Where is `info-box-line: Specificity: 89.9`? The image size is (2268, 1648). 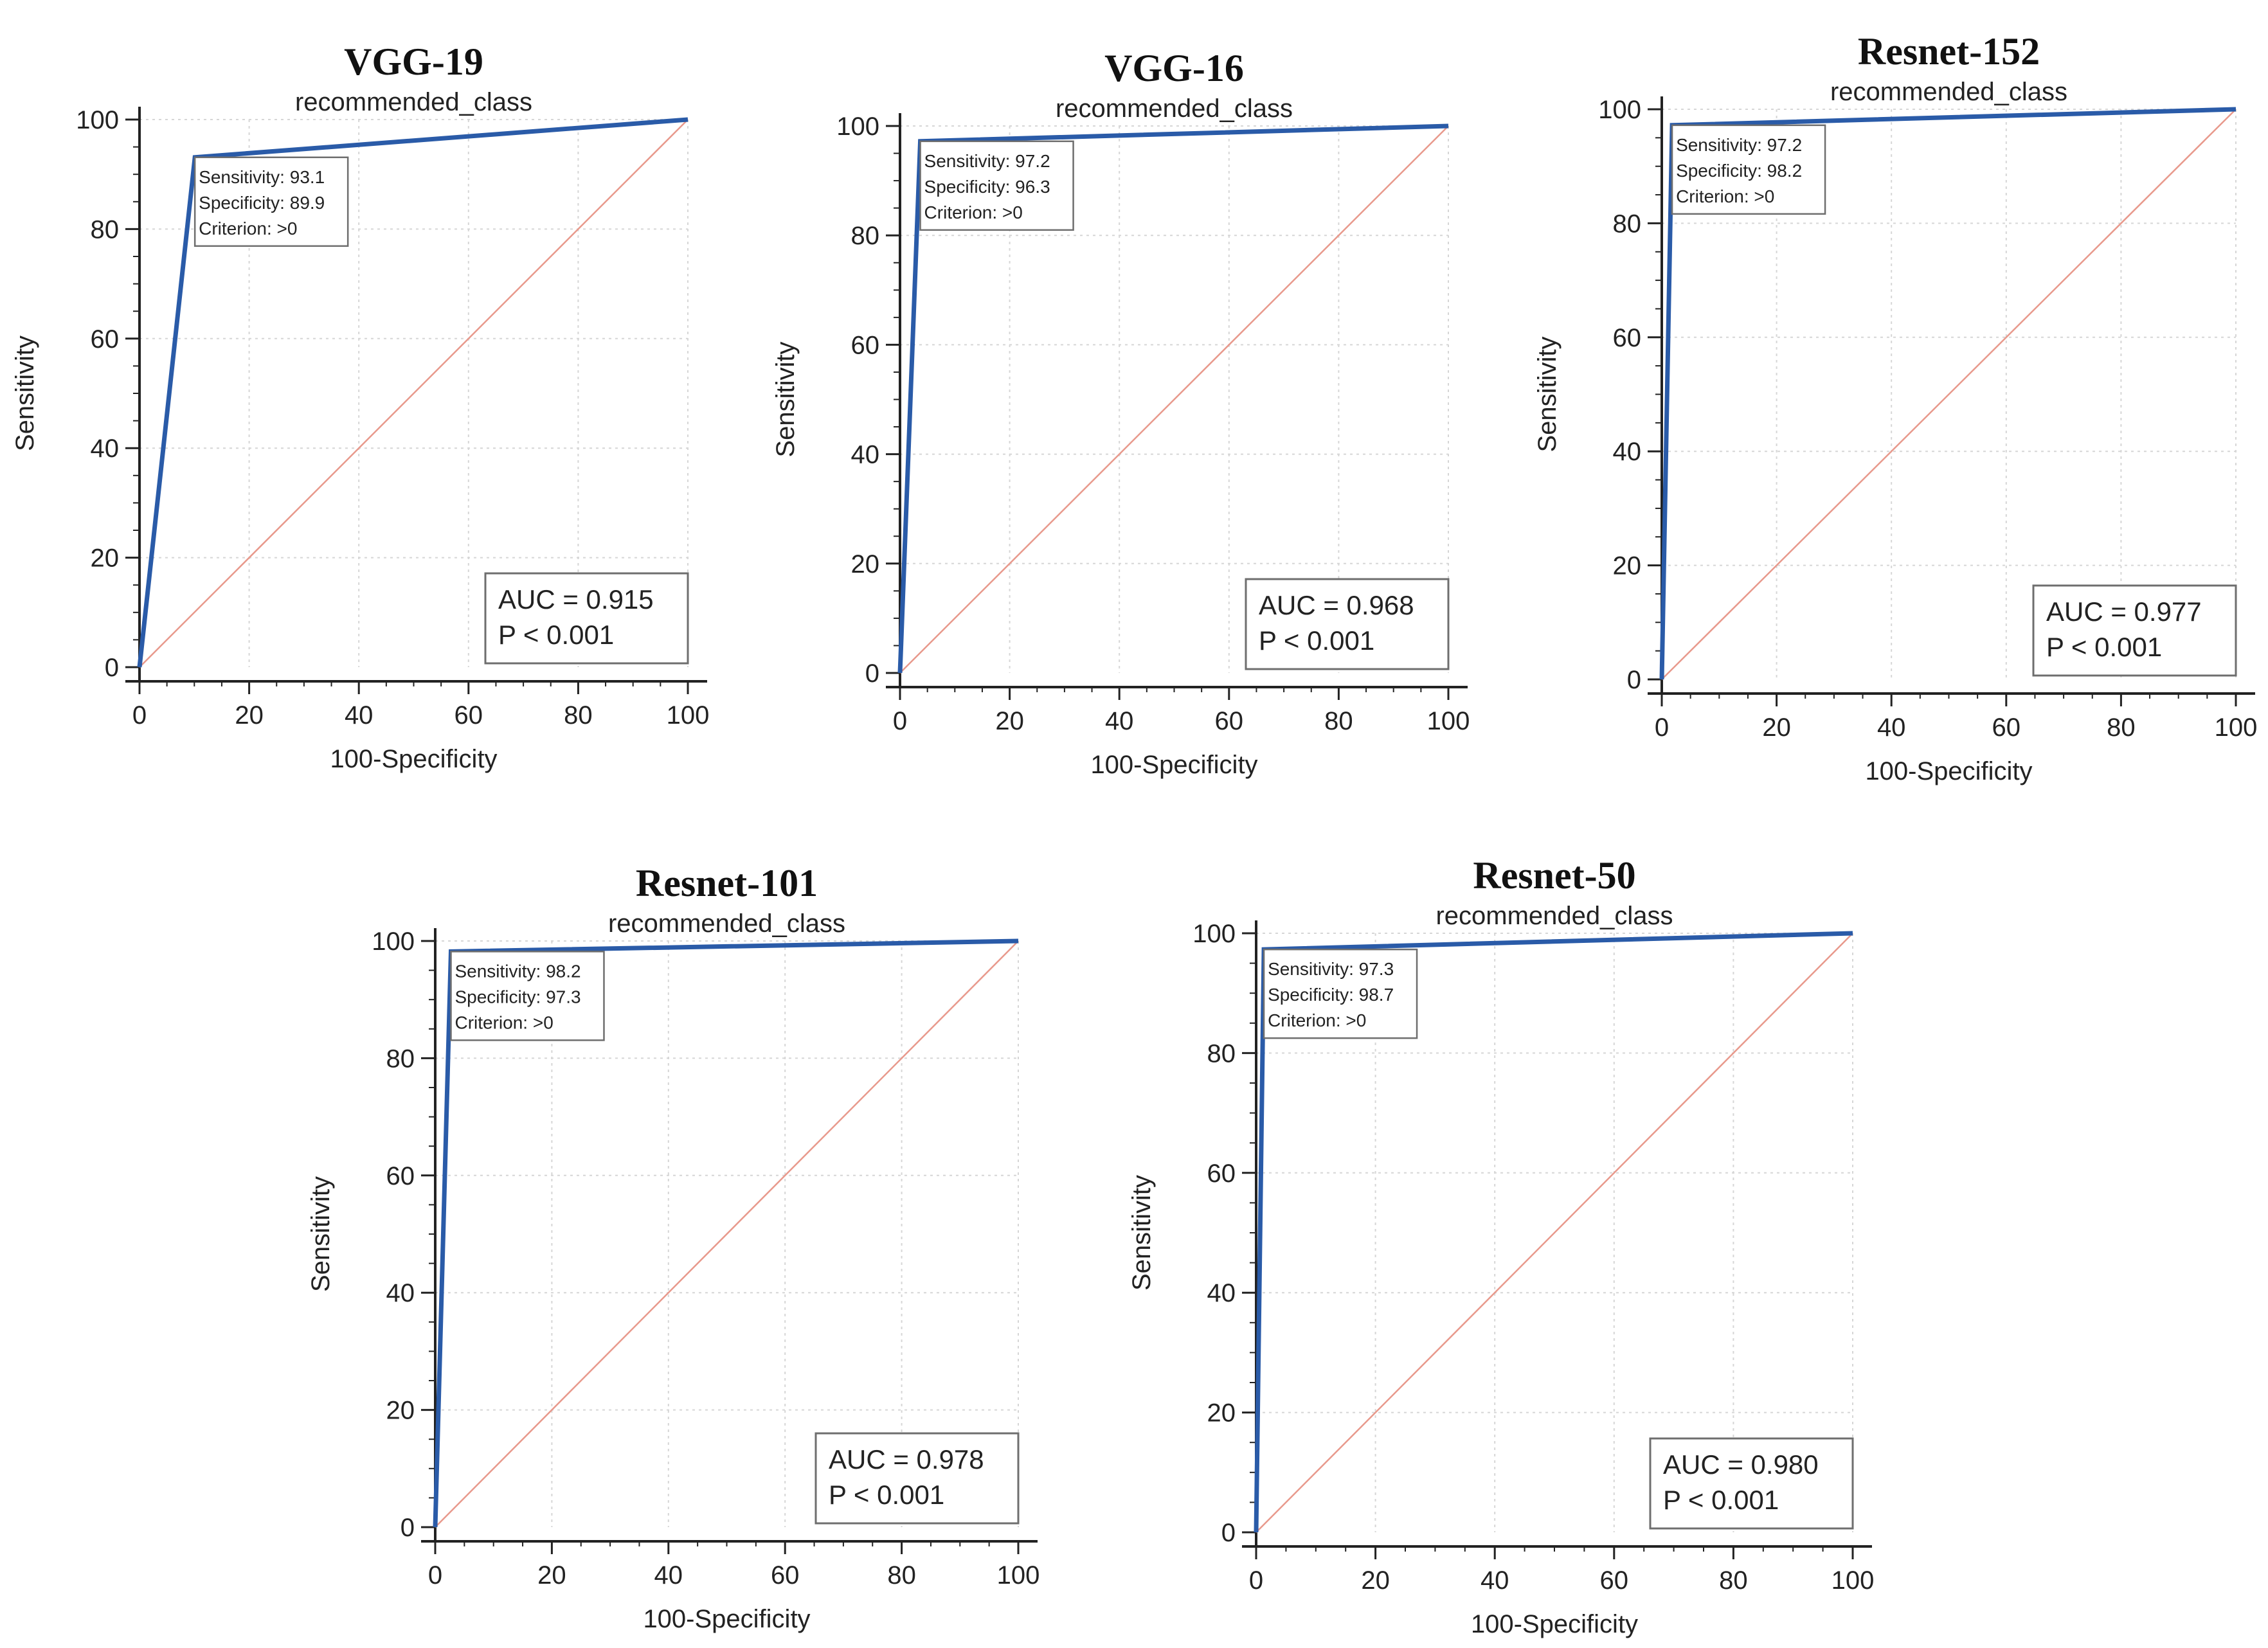 info-box-line: Specificity: 89.9 is located at coordinates (262, 203).